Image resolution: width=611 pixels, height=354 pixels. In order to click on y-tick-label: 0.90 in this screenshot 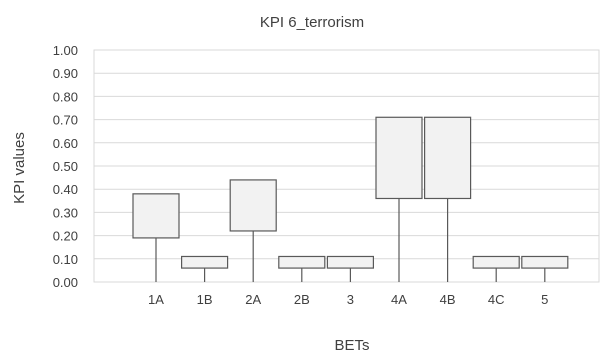, I will do `click(65, 73)`.